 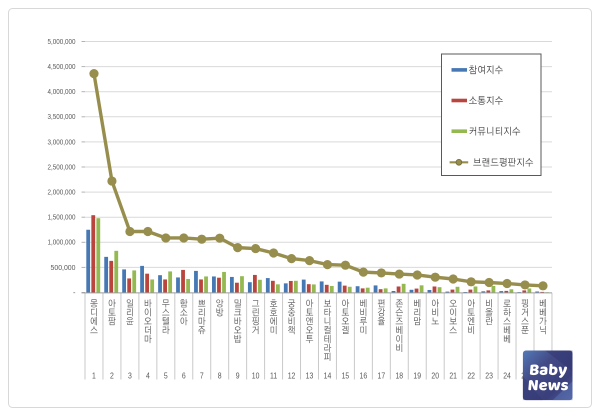 I want to click on svg-text: 6, so click(x=184, y=376).